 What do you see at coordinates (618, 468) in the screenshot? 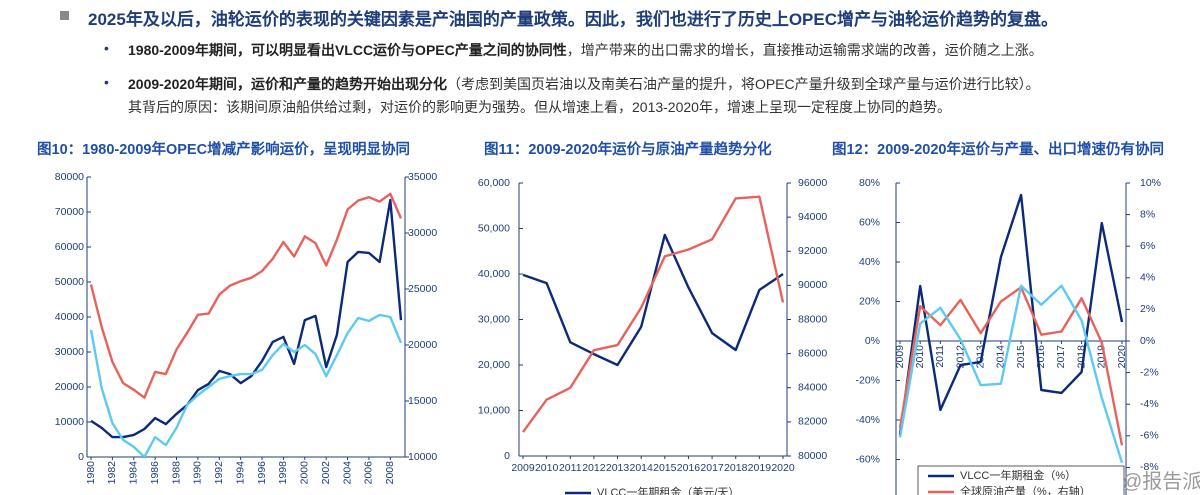
I see `x-tick-label: 2013` at bounding box center [618, 468].